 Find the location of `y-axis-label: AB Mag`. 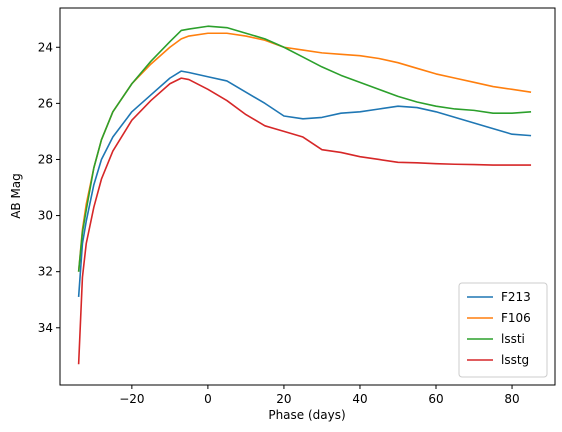

y-axis-label: AB Mag is located at coordinates (16, 196).